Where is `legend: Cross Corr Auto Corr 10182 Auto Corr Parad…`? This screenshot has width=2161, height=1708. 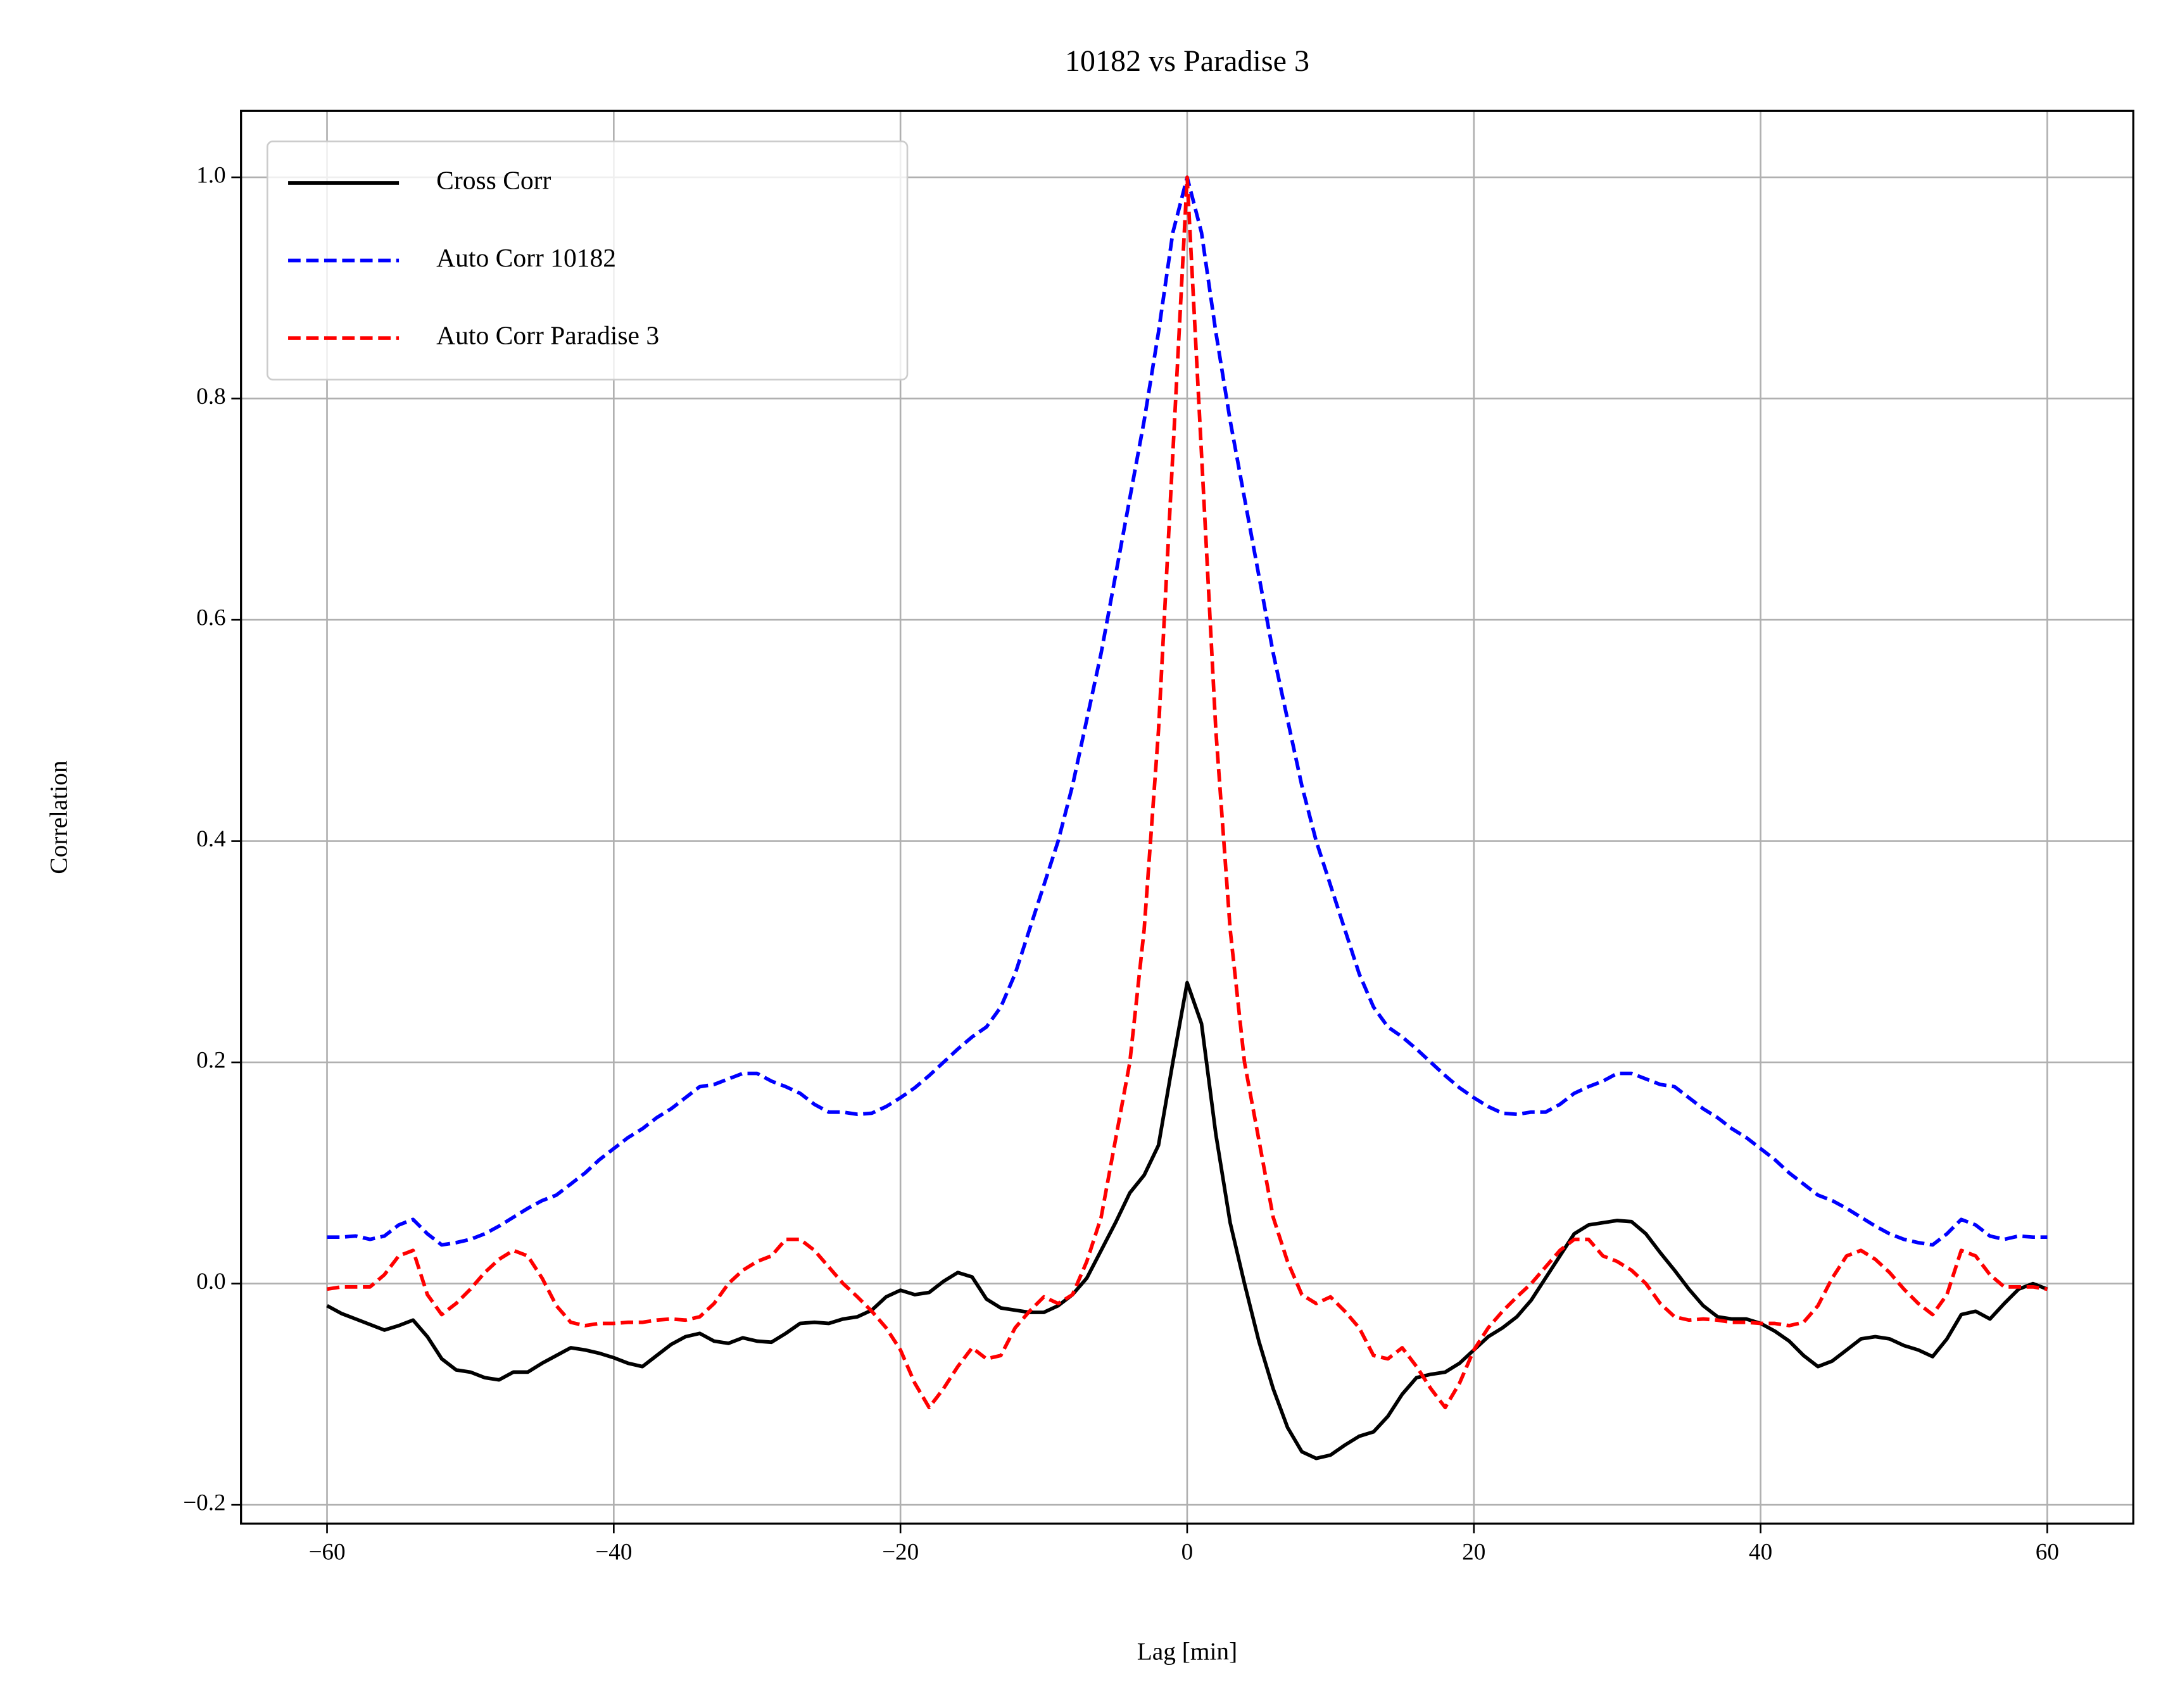
legend: Cross Corr Auto Corr 10182 Auto Corr Parad… is located at coordinates (588, 260).